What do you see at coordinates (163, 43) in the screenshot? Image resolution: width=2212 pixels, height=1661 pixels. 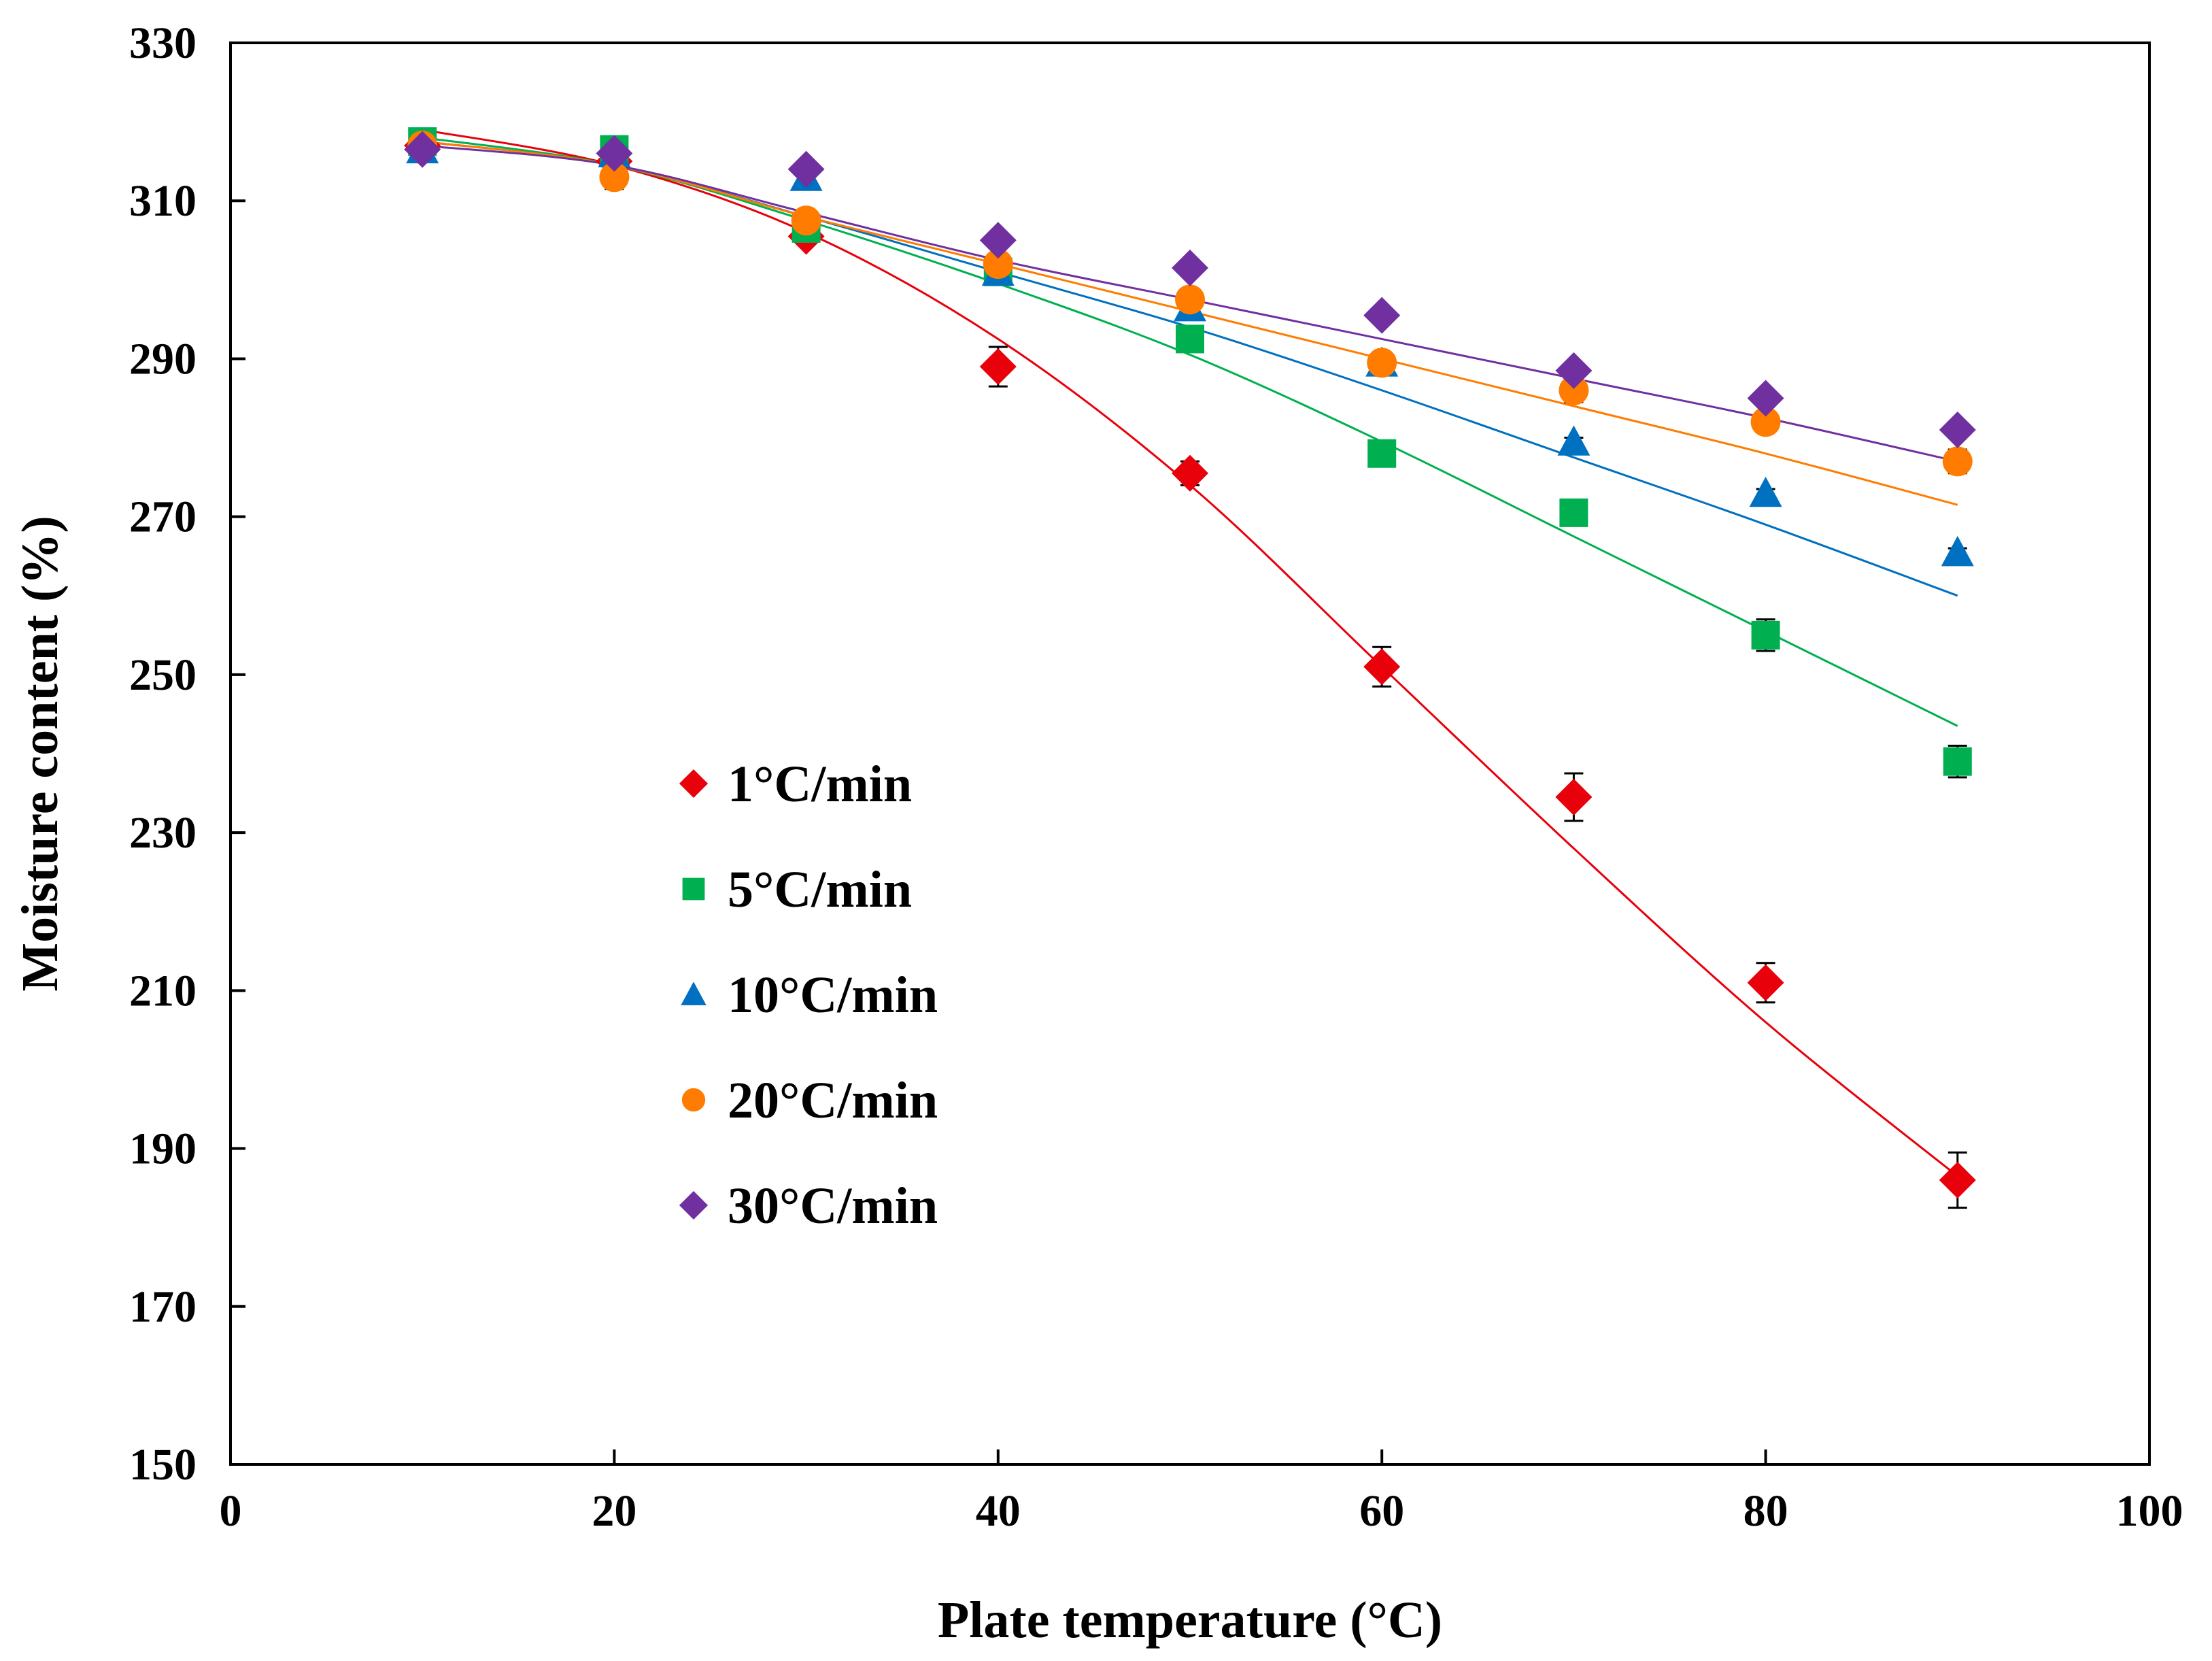 I see `y-tick-label: 330` at bounding box center [163, 43].